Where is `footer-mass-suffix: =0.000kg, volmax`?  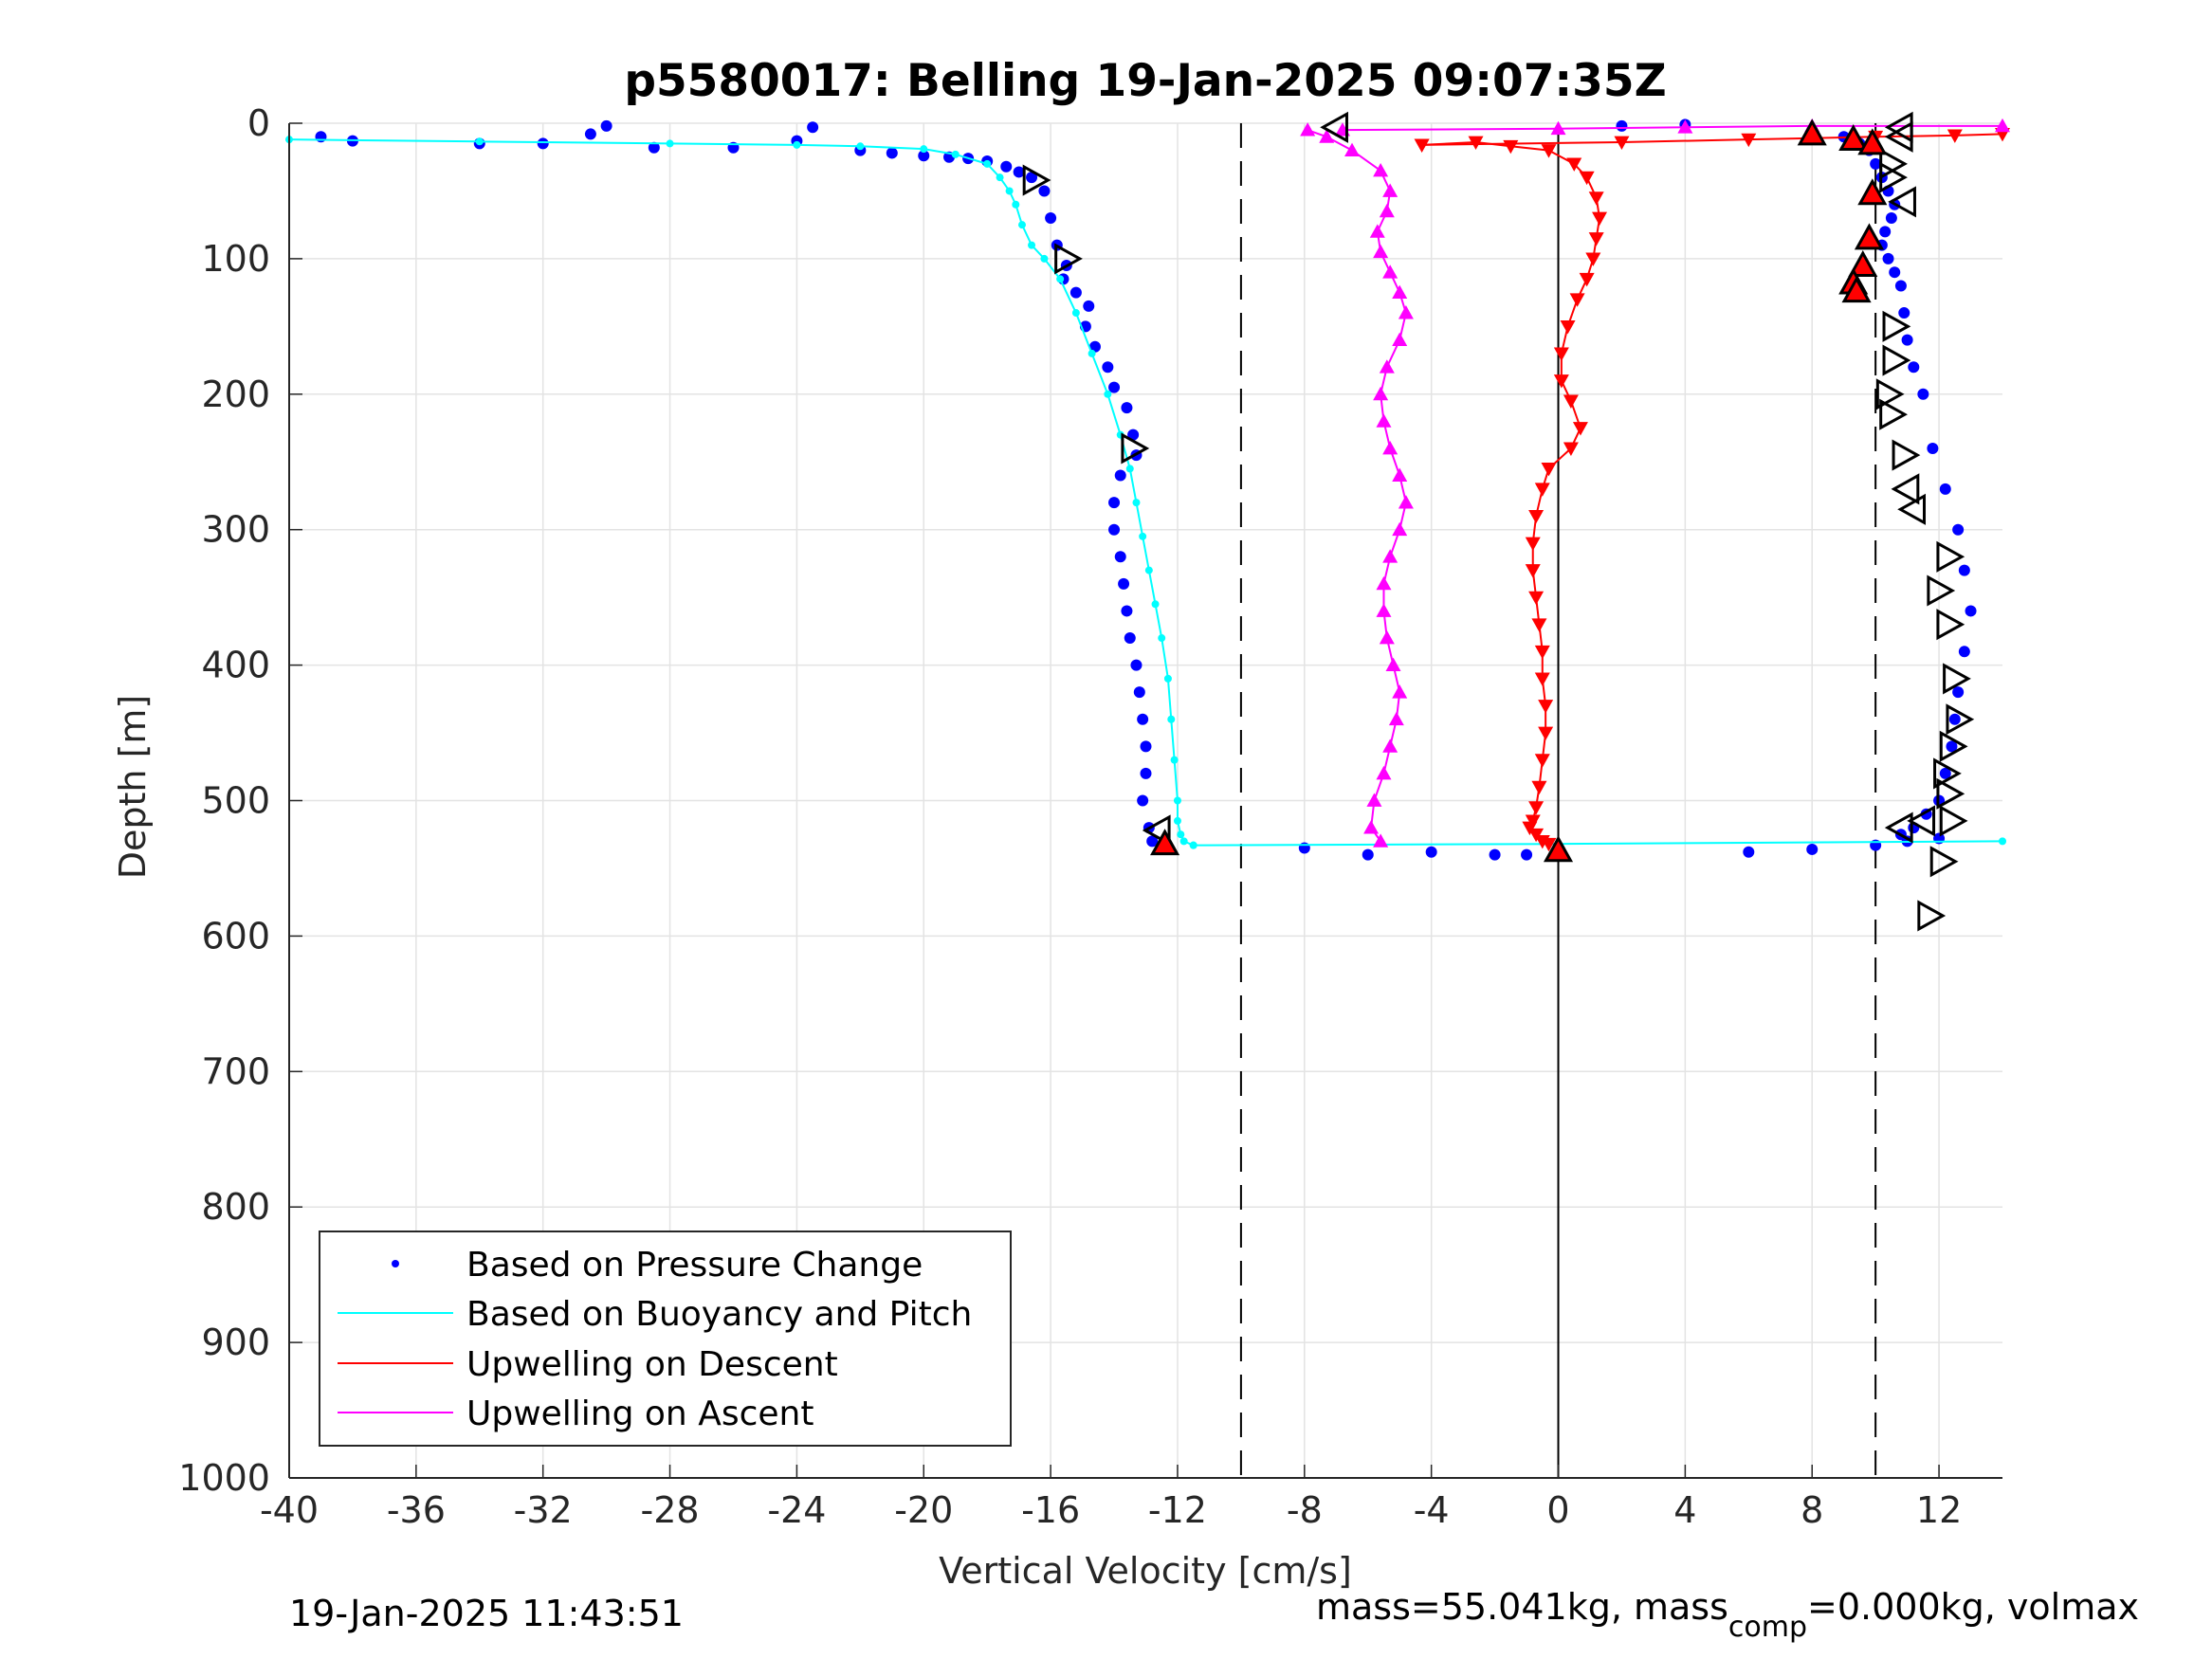
footer-mass-suffix: =0.000kg, volmax is located at coordinates (1973, 1607).